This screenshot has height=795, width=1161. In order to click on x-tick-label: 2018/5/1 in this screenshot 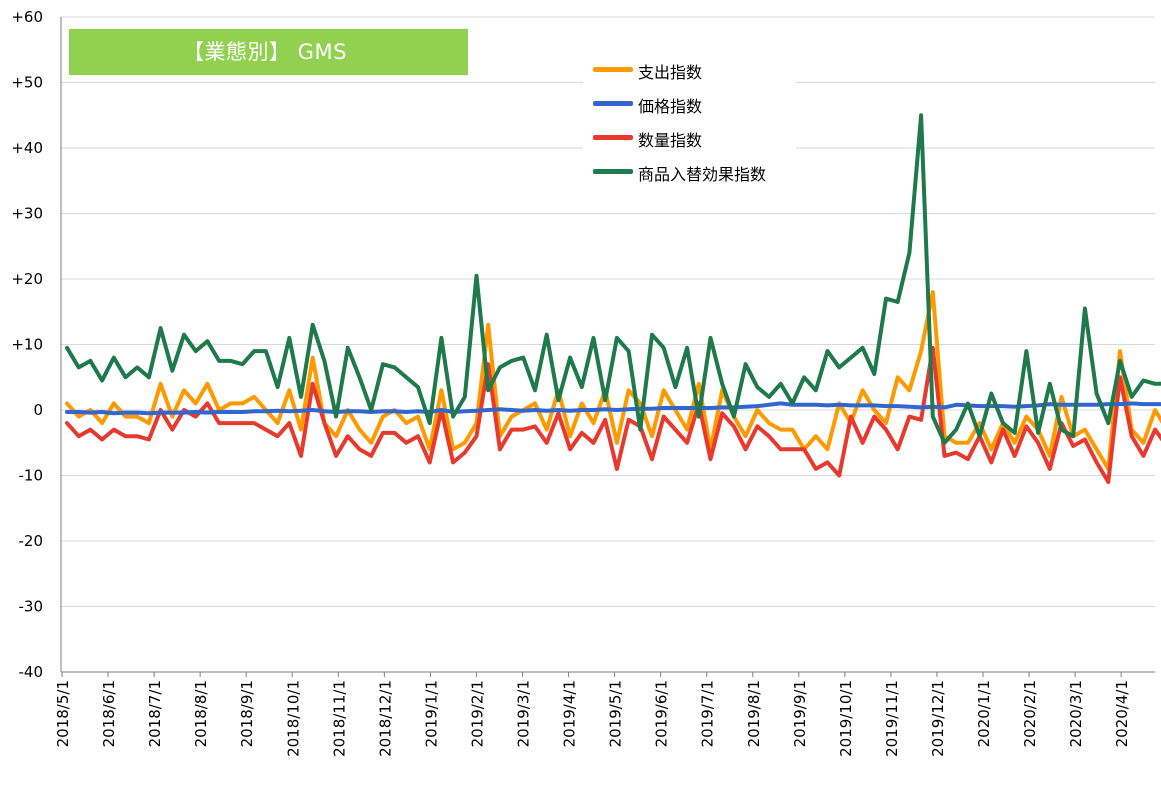, I will do `click(63, 713)`.